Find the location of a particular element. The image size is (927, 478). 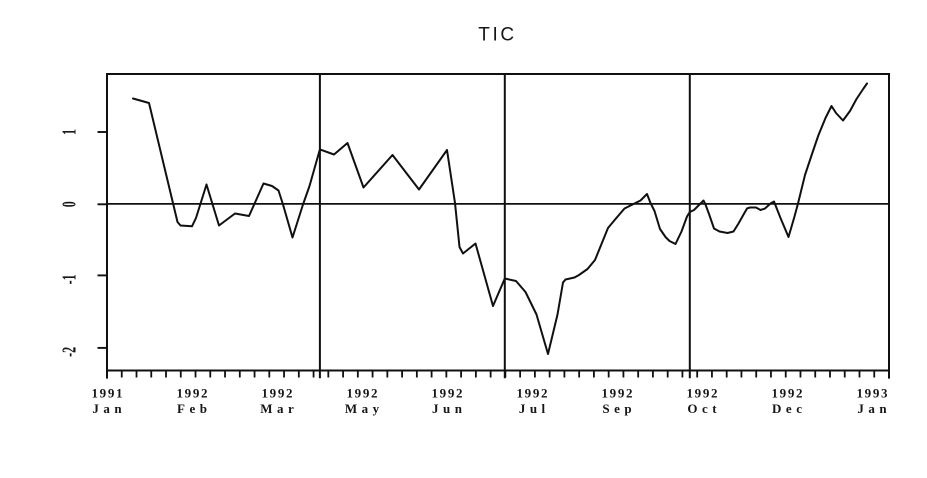

svg-text: 1 is located at coordinates (68, 132).